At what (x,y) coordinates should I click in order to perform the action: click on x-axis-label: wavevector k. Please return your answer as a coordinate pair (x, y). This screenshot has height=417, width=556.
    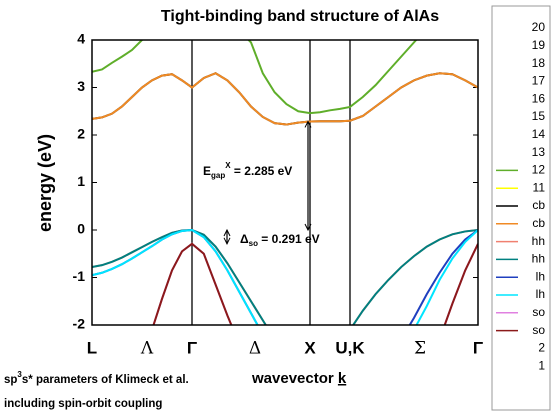
    Looking at the image, I should click on (299, 378).